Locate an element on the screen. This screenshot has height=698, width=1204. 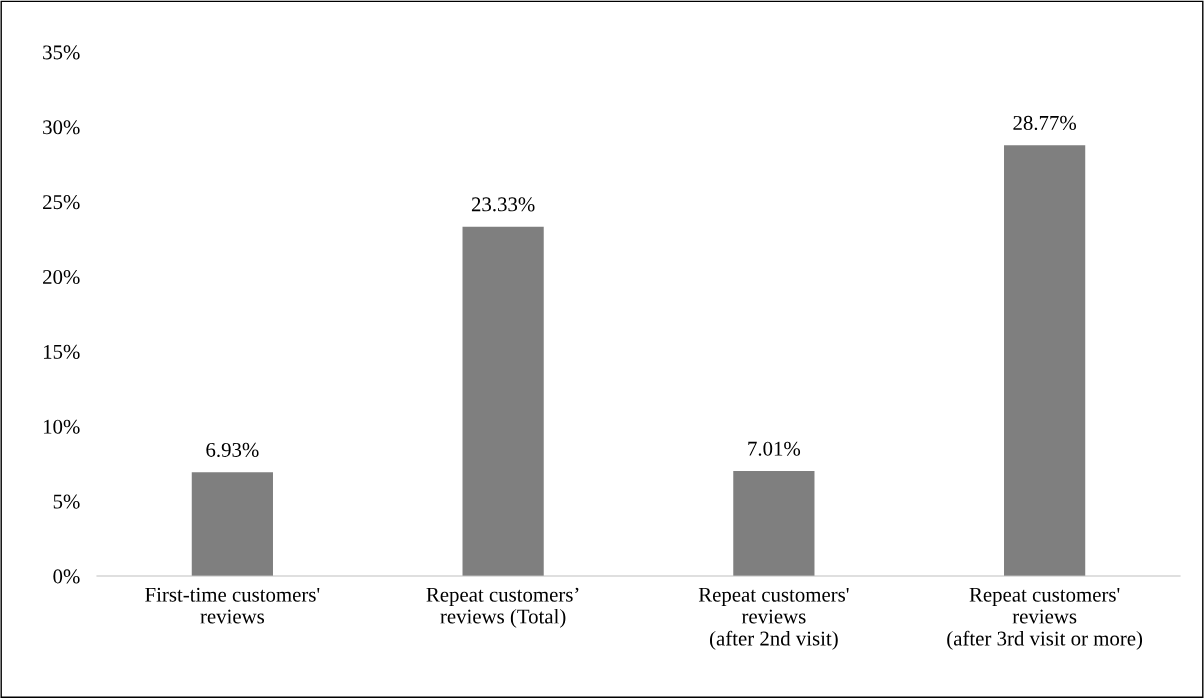
y-tick-label: 30% is located at coordinates (61, 127).